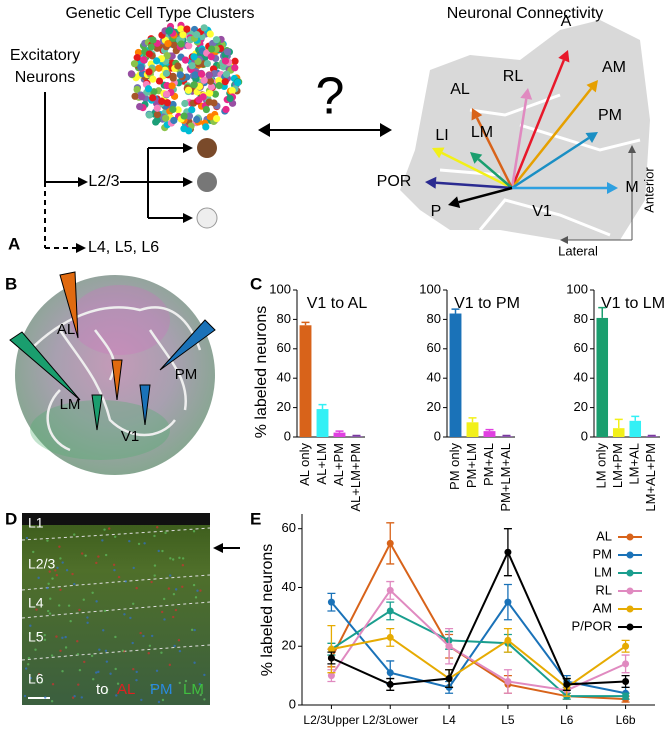 The width and height of the screenshot is (667, 734). What do you see at coordinates (592, 625) in the screenshot?
I see `legend-label: P/POR` at bounding box center [592, 625].